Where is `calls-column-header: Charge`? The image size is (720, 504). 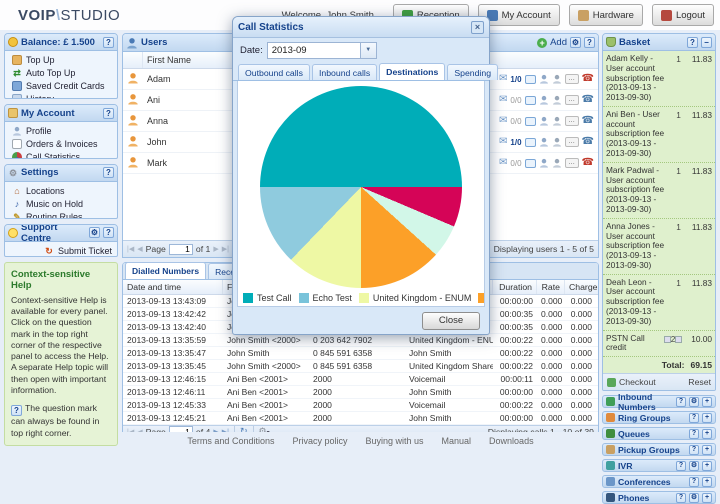
calls-column-header: Charge is located at coordinates (583, 287).